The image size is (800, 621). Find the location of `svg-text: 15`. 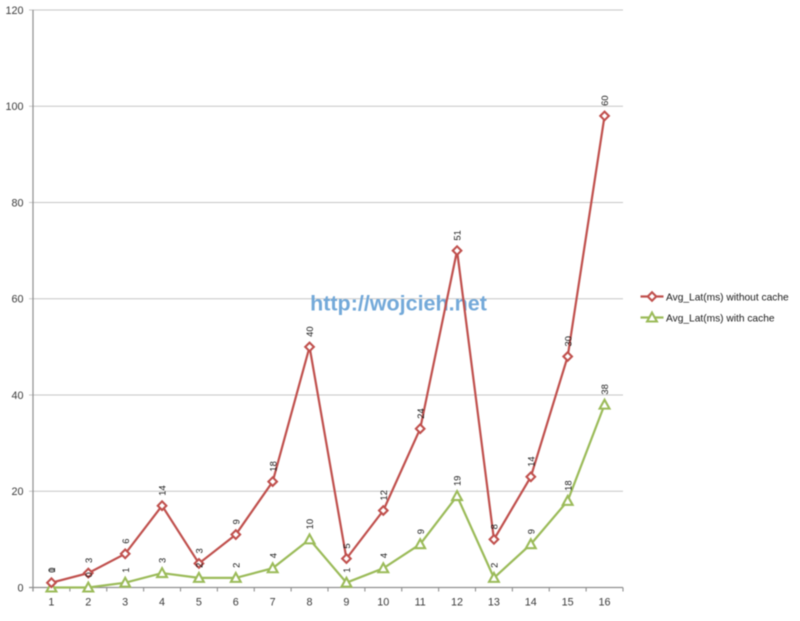

svg-text: 15 is located at coordinates (568, 603).